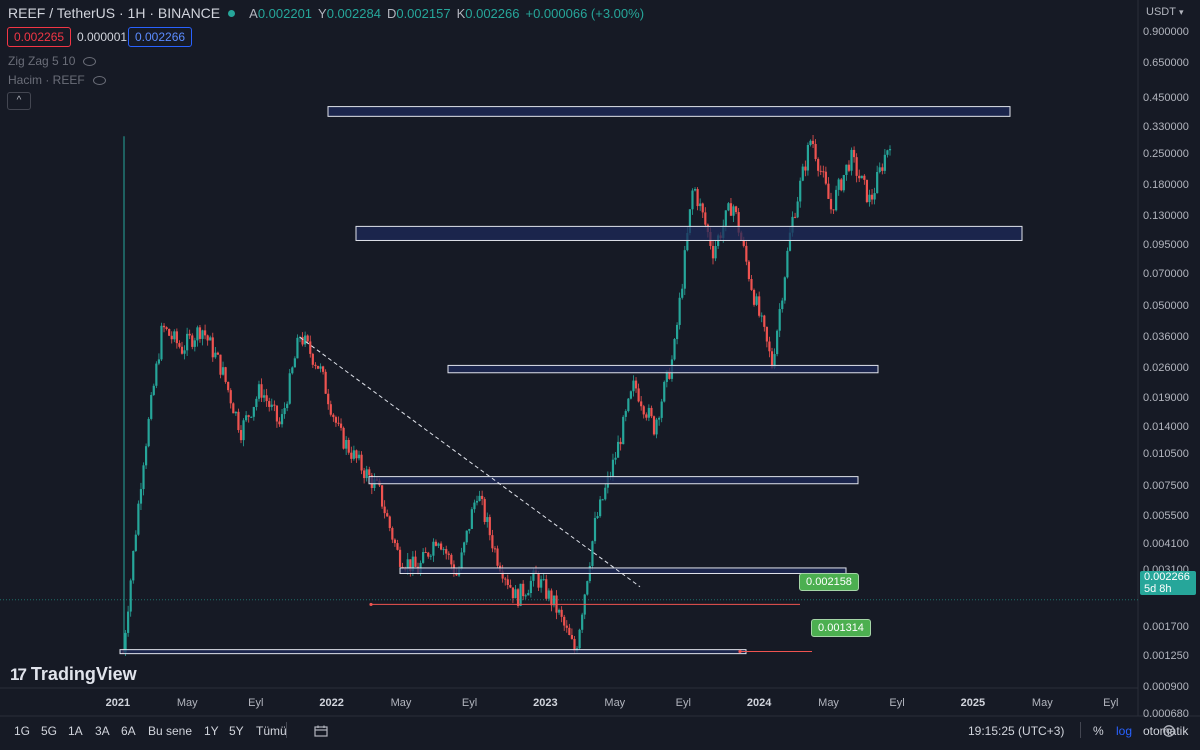 This screenshot has width=1200, height=750. Describe the element at coordinates (19, 101) in the screenshot. I see `collapse-legend-button: ^` at that location.